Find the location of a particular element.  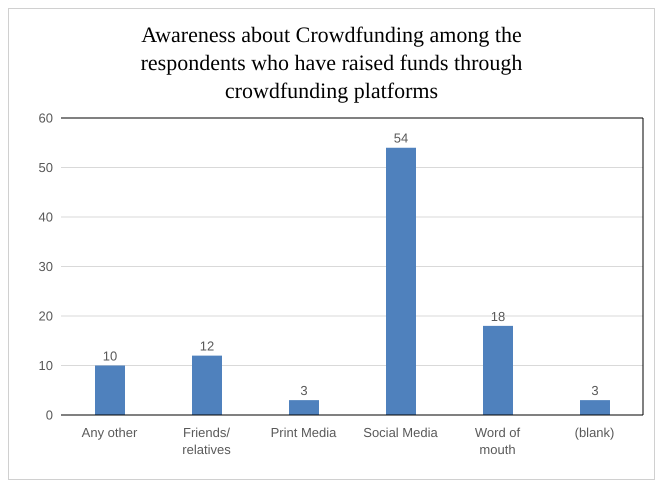

chart-title: Awareness about Crowdfunding among the respondents who have raised funds through crowdfunding platforms is located at coordinates (332, 63).